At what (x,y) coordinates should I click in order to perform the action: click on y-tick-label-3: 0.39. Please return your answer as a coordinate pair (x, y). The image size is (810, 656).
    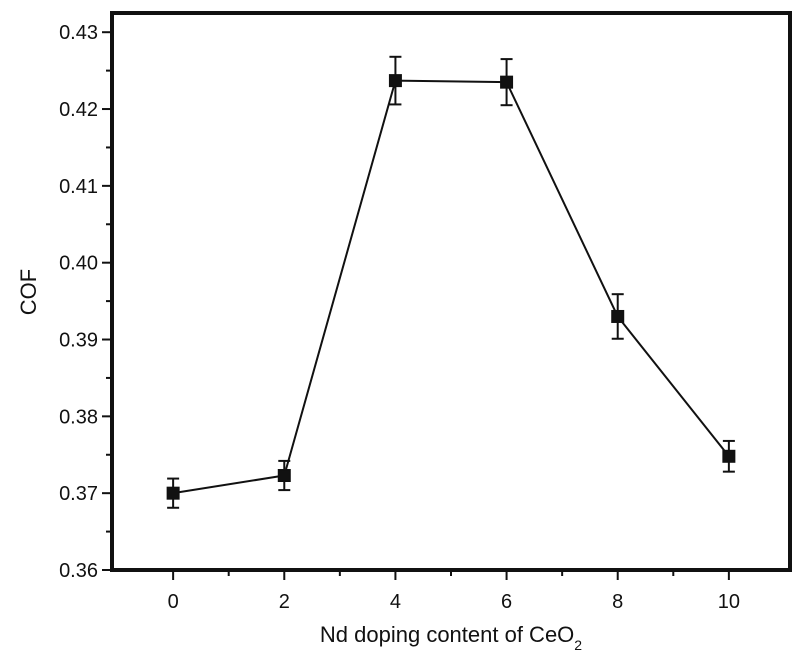
    Looking at the image, I should click on (78, 341).